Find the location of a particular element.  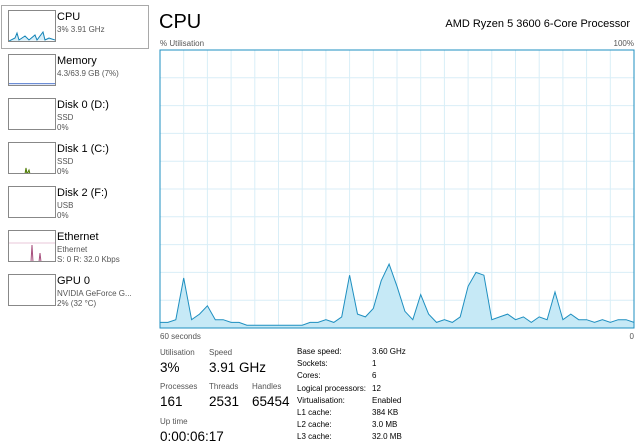

utilisation-area is located at coordinates (397, 296).